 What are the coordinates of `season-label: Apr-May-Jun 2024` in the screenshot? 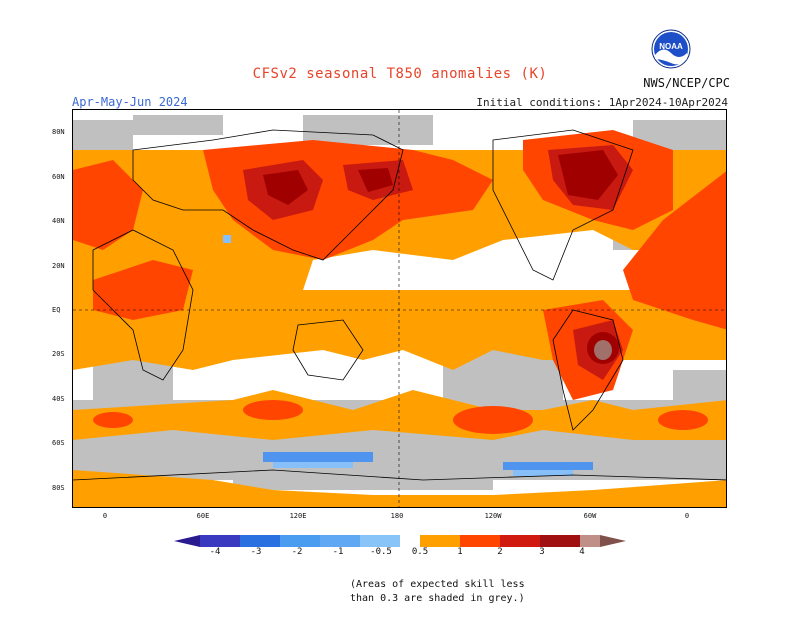 It's located at (130, 102).